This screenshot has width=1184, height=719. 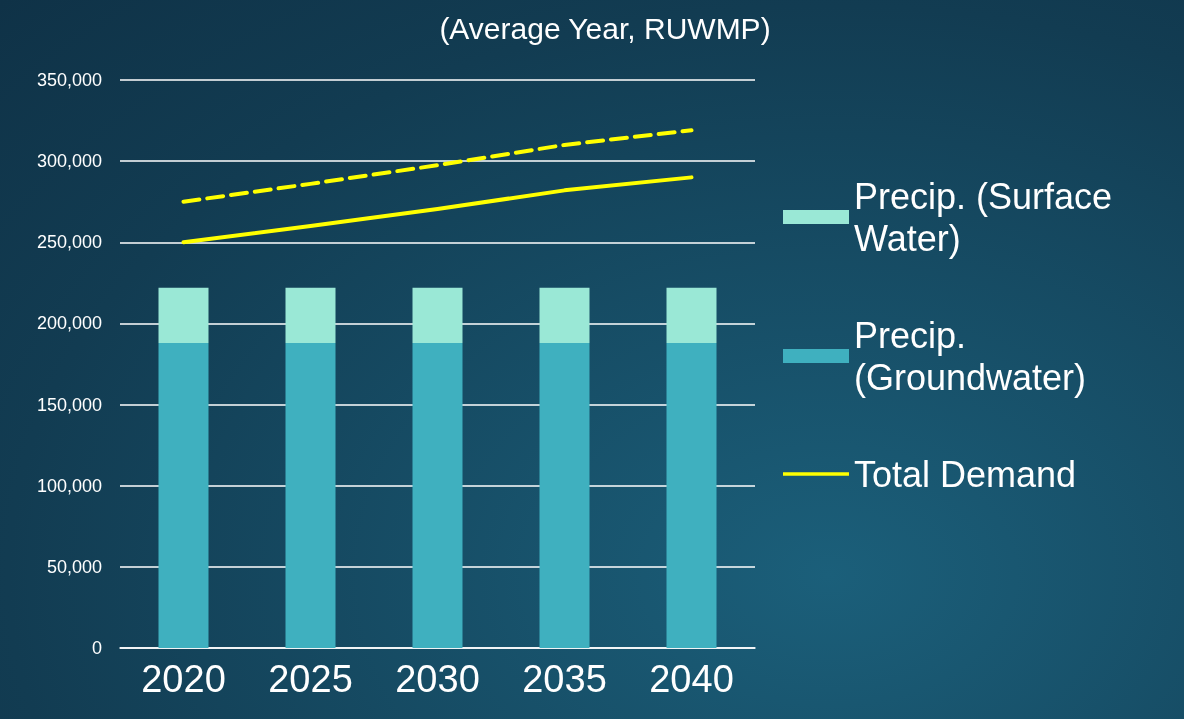 I want to click on legend-label: Total Demand, so click(x=965, y=474).